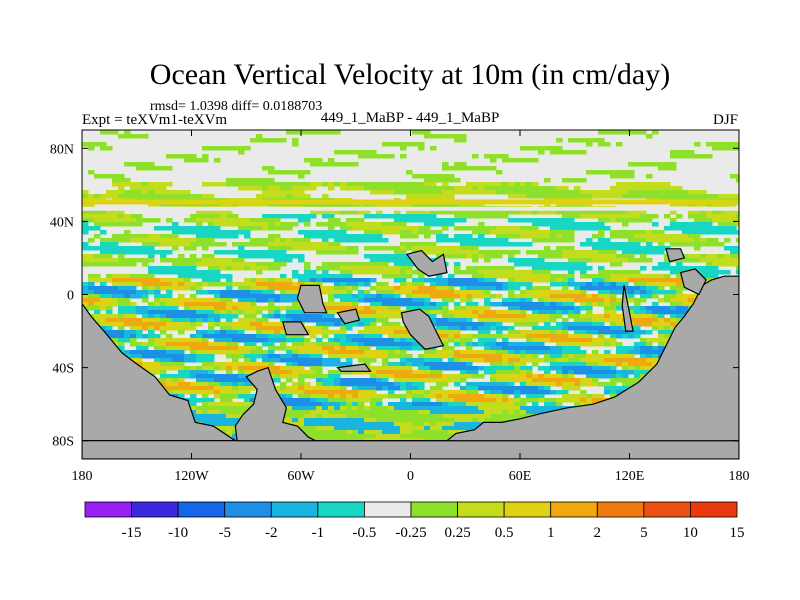  I want to click on x-tick-label: 120E, so click(630, 476).